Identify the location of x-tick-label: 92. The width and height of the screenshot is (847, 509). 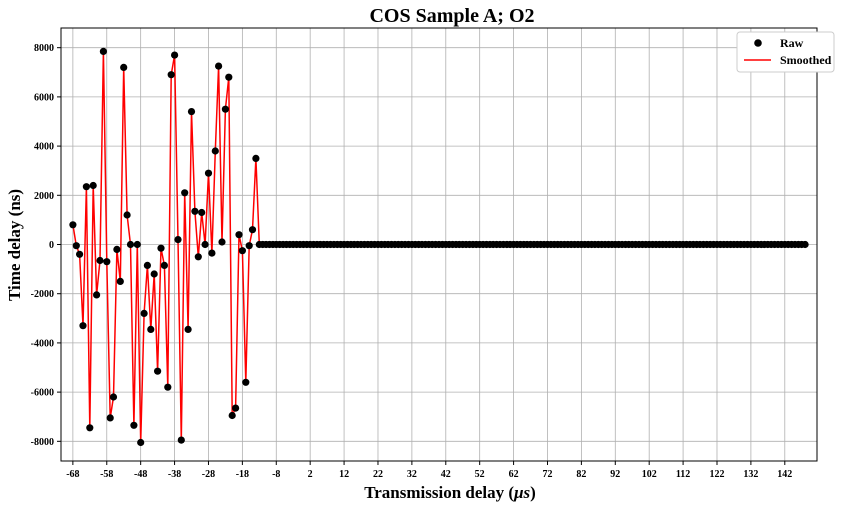
(615, 474).